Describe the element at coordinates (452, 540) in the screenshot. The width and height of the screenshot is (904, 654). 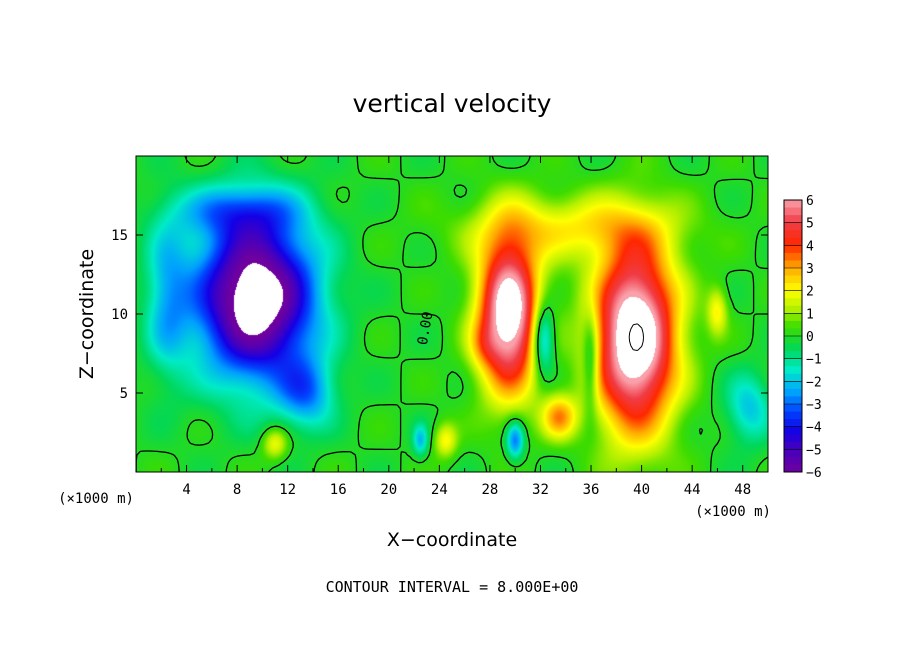
I see `x-axis-label: X−coordinate` at that location.